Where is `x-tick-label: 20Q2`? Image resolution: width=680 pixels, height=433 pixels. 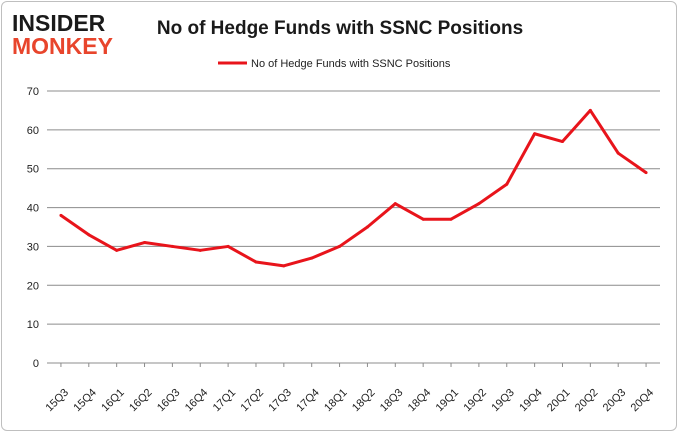 x-tick-label: 20Q2 is located at coordinates (587, 401).